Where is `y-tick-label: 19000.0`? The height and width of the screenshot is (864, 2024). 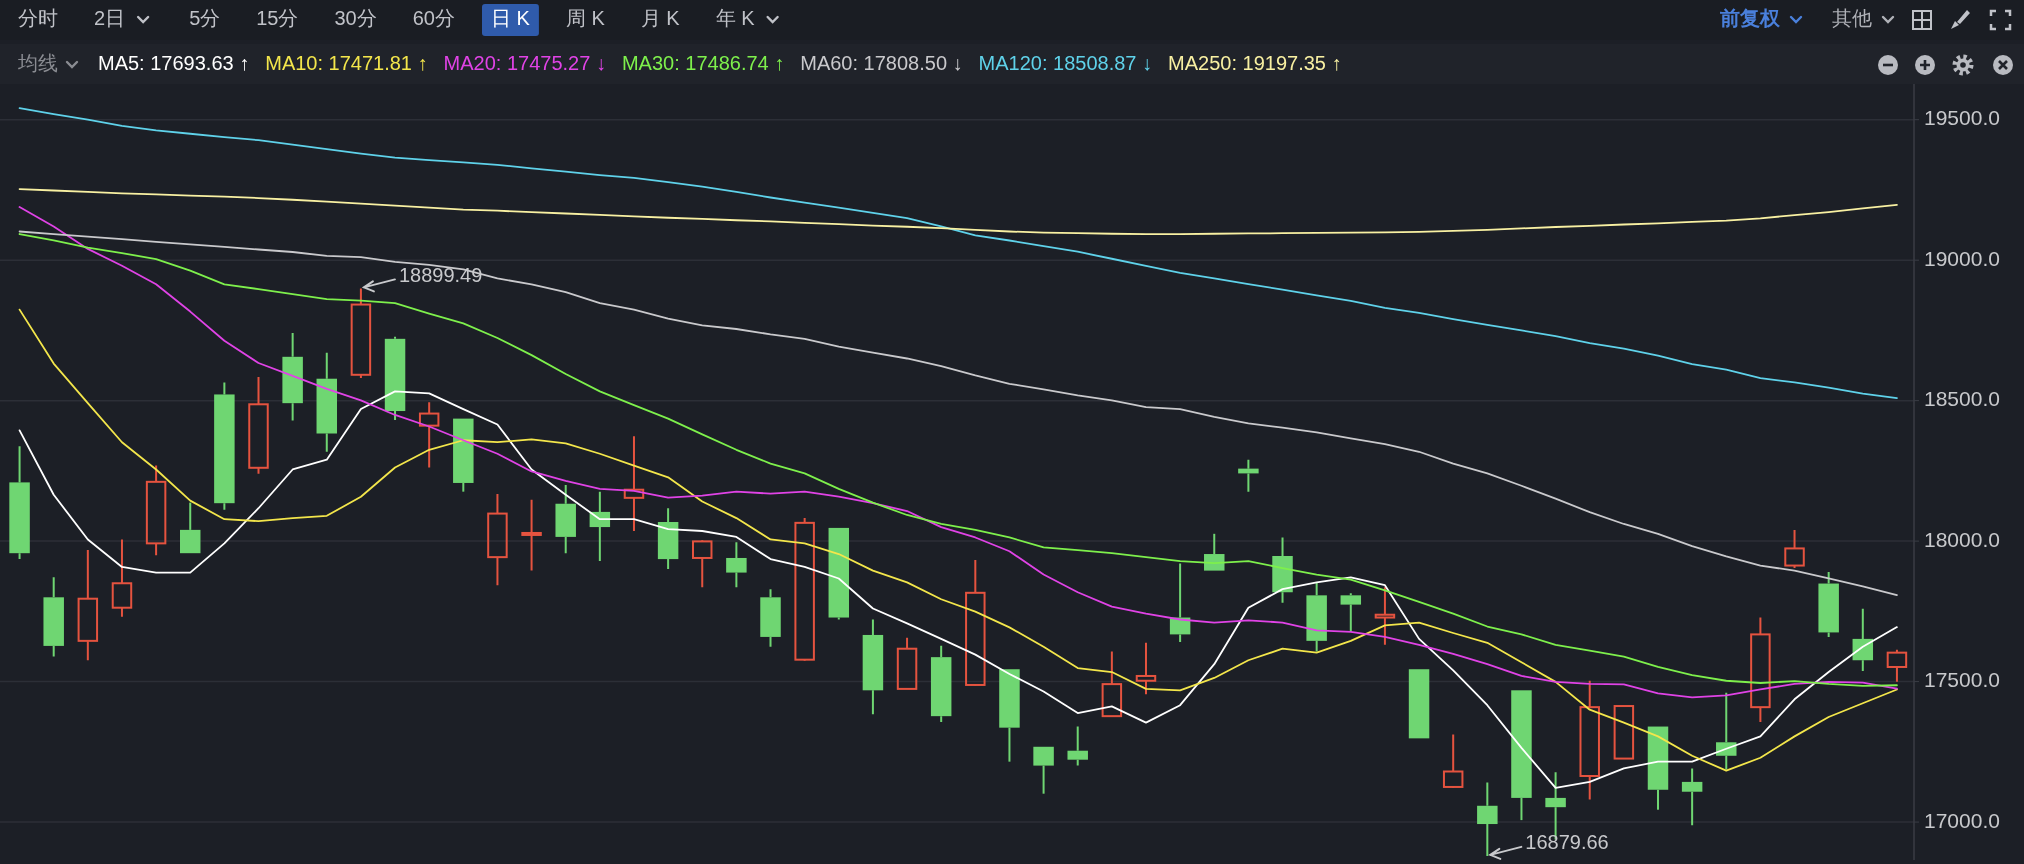
y-tick-label: 19000.0 is located at coordinates (1962, 258).